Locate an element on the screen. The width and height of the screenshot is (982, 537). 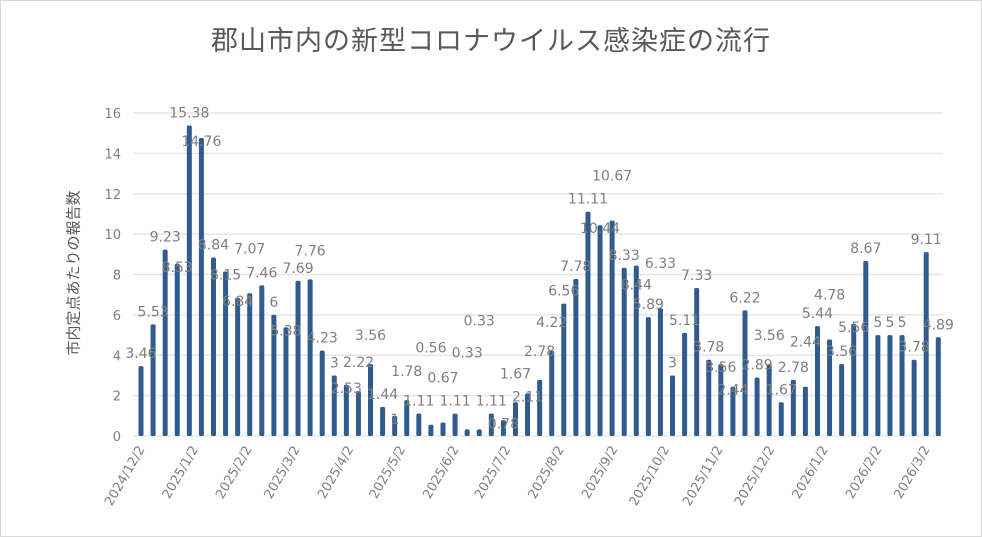
y-tick-label: 0 is located at coordinates (117, 437).